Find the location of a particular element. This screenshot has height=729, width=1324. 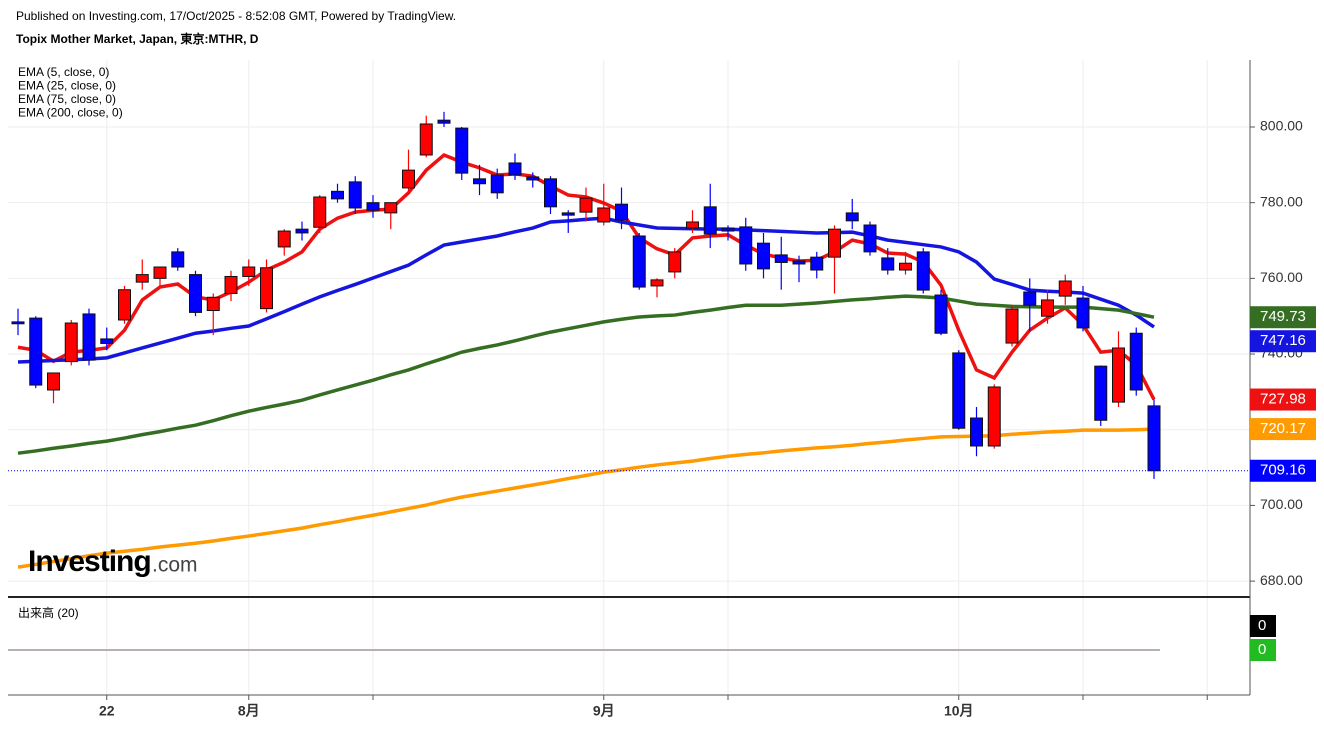

price-label: 709.16 is located at coordinates (1283, 470).